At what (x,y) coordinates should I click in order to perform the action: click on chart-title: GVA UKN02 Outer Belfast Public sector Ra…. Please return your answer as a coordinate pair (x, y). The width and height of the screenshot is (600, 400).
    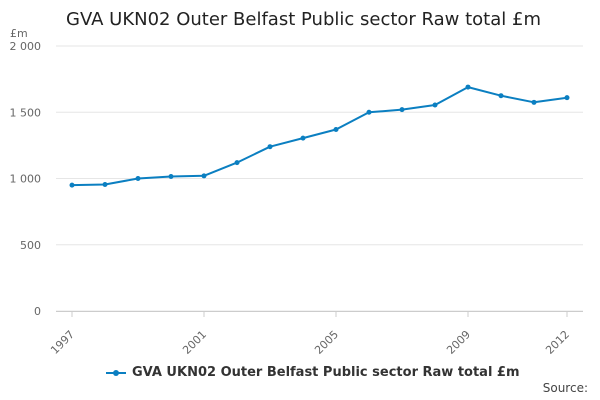
    Looking at the image, I should click on (303, 19).